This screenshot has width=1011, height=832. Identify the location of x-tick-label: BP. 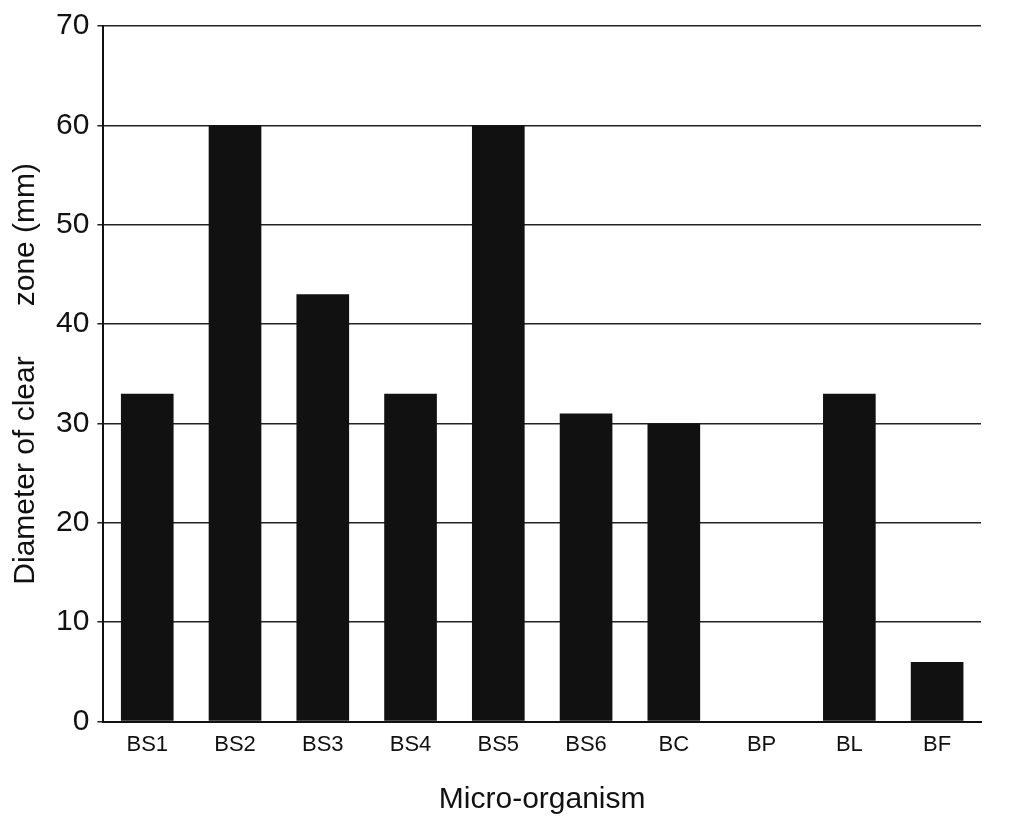
(761, 743).